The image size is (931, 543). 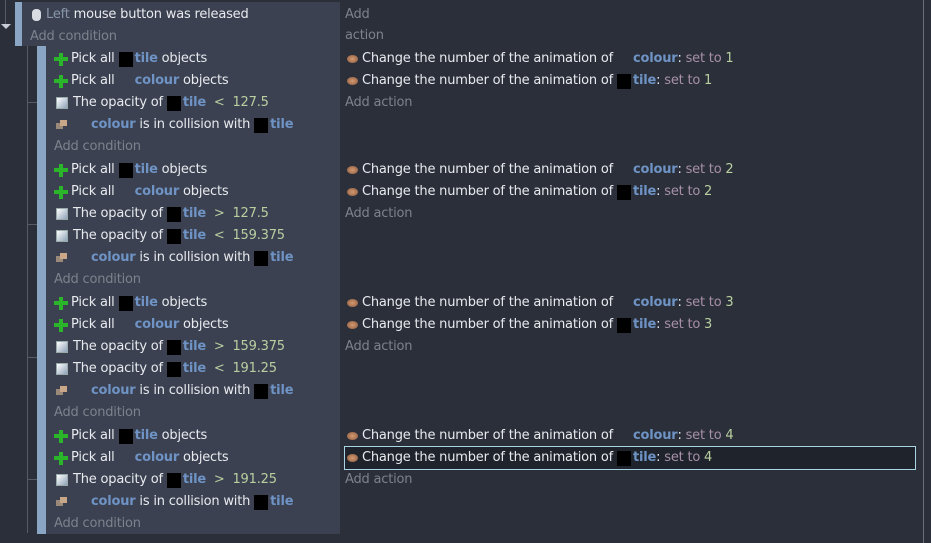 What do you see at coordinates (729, 169) in the screenshot?
I see `text-segment: 2` at bounding box center [729, 169].